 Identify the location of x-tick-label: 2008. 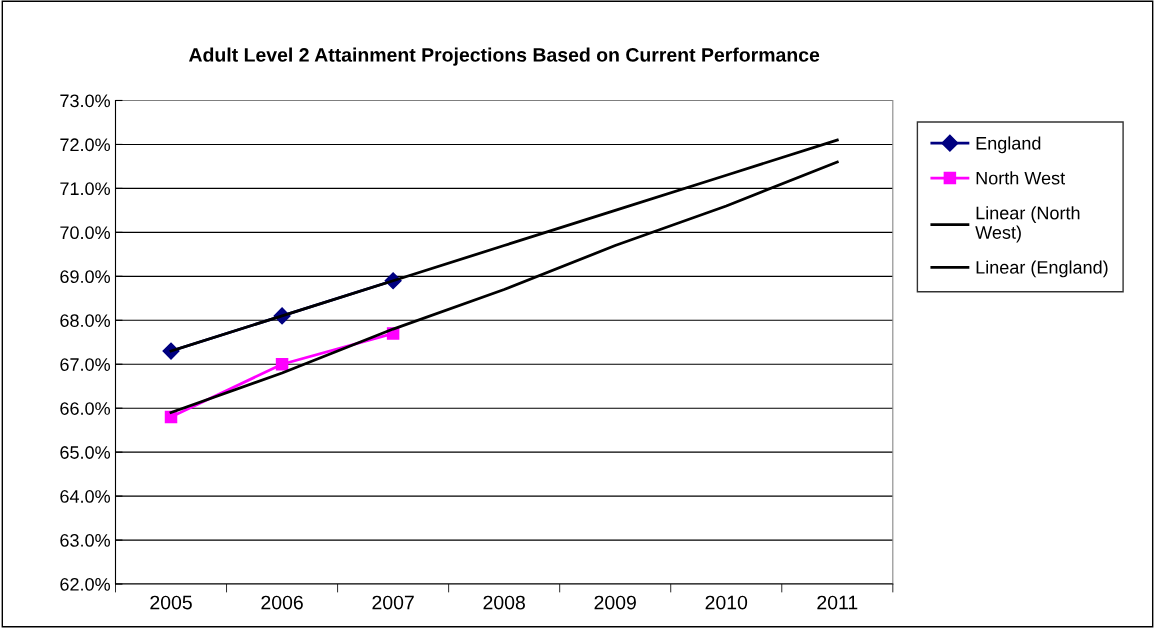
(504, 602).